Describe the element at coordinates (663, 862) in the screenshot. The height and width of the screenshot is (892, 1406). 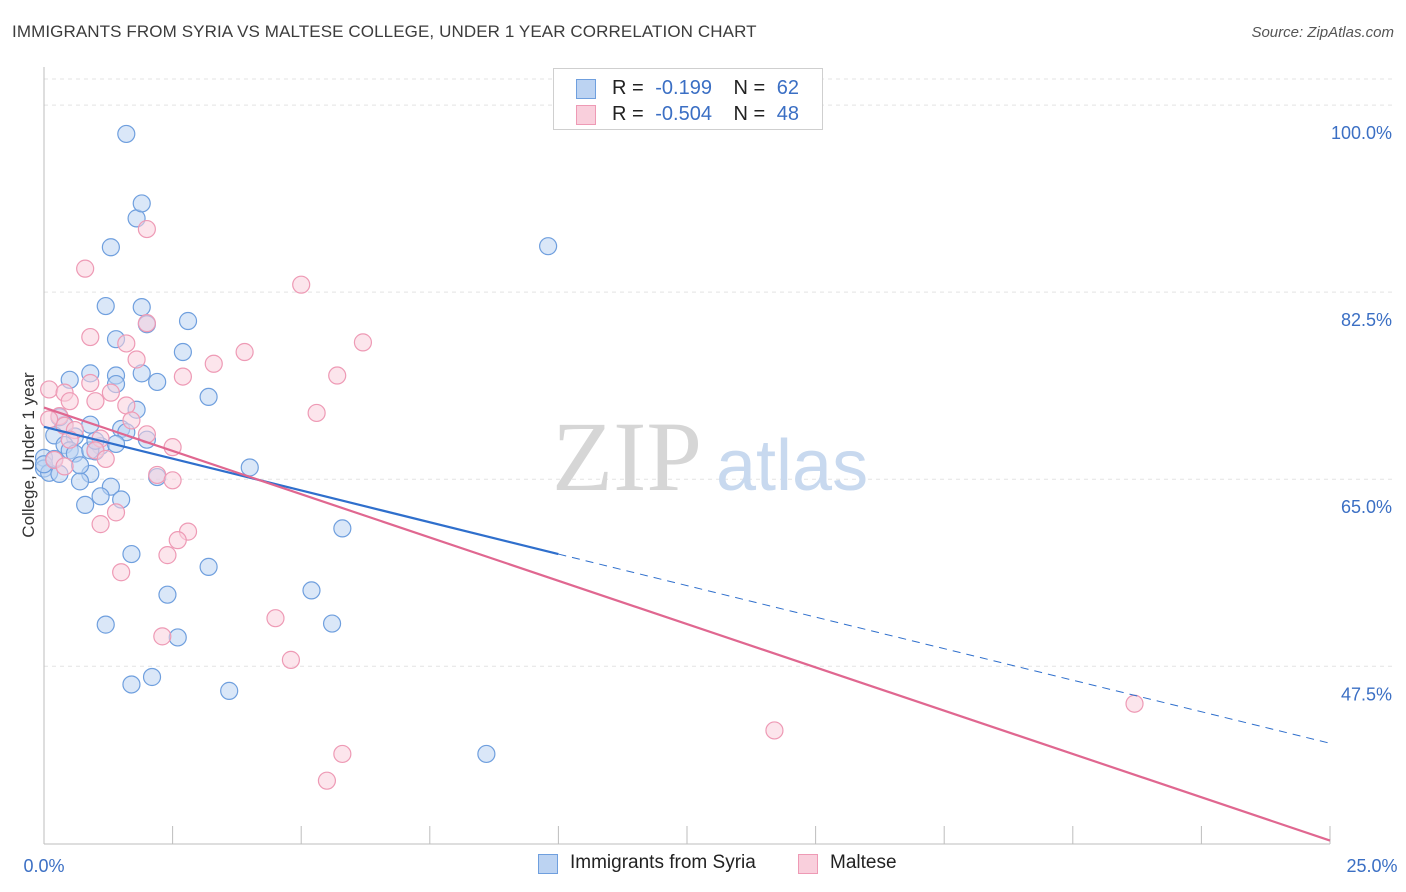
I see `legend-label-syria: Immigrants from Syria` at that location.